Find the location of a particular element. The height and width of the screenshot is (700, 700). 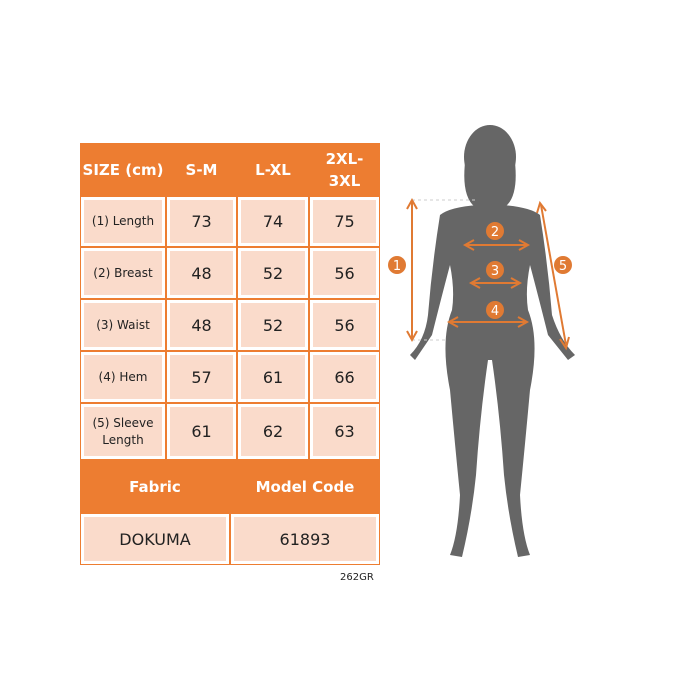

table-row: (3) Waist 48 52 56 is located at coordinates (230, 325).